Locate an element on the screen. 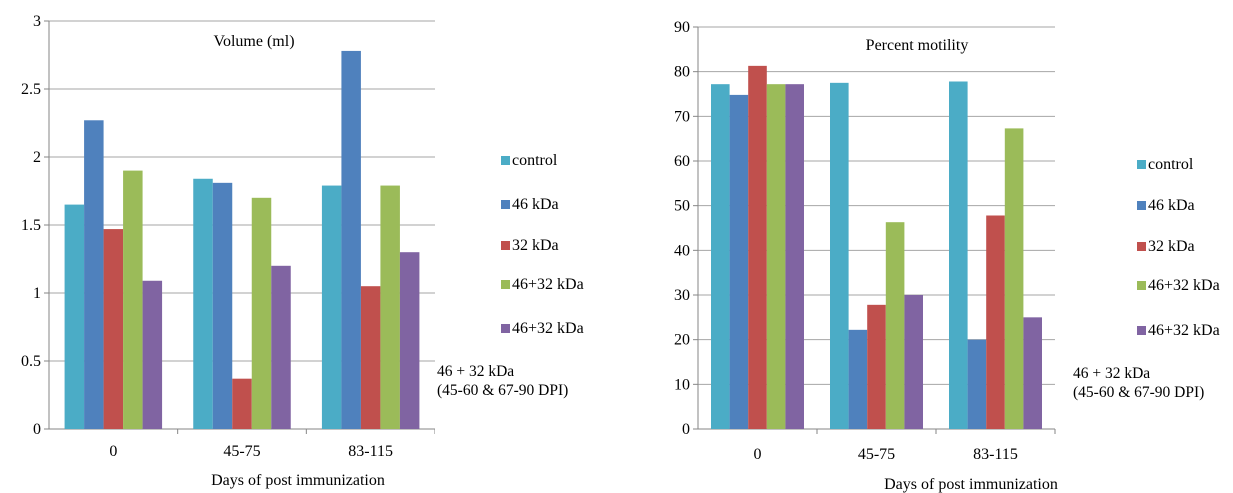 The height and width of the screenshot is (493, 1233). y-tick-label: 90 is located at coordinates (682, 27).